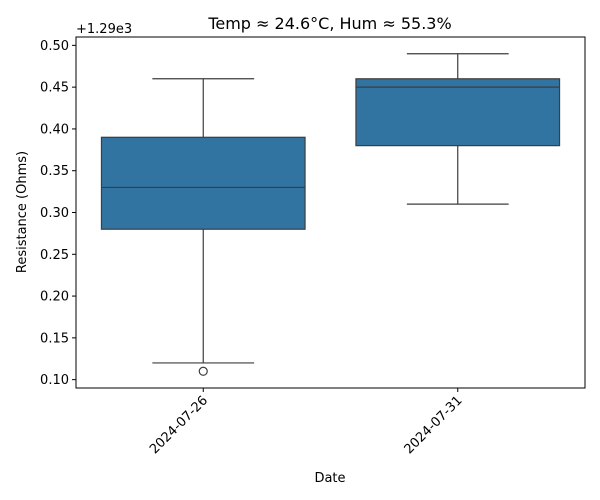  I want to click on y-tick-label: 0.15, so click(54, 338).